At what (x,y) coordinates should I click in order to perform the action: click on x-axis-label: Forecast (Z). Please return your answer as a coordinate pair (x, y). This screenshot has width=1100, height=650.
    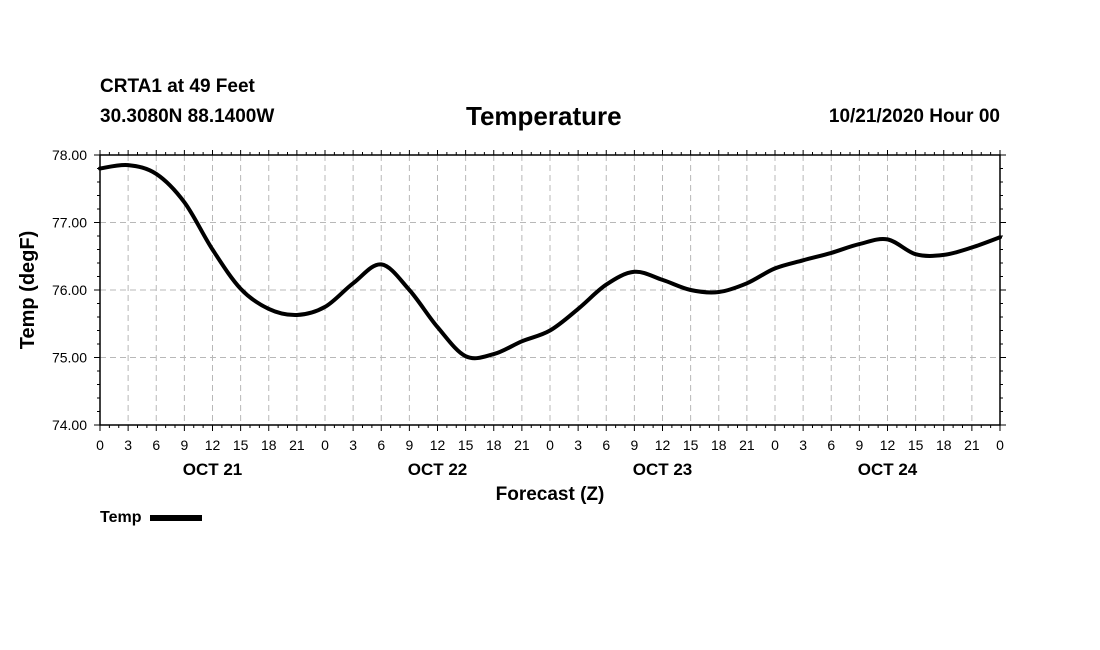
    Looking at the image, I should click on (550, 494).